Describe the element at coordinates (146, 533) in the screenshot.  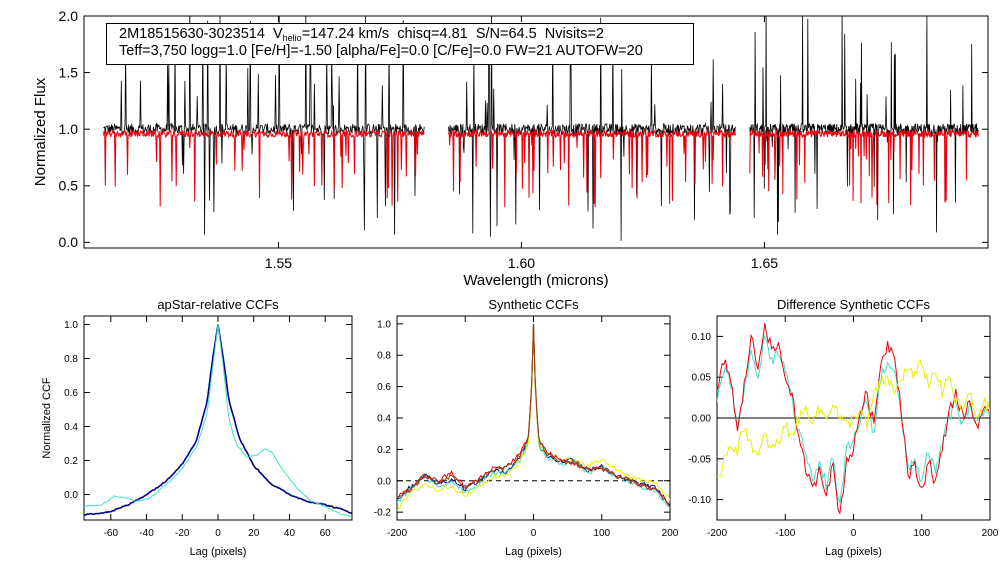
I see `apstar_ccf-xtick-label: -40` at that location.